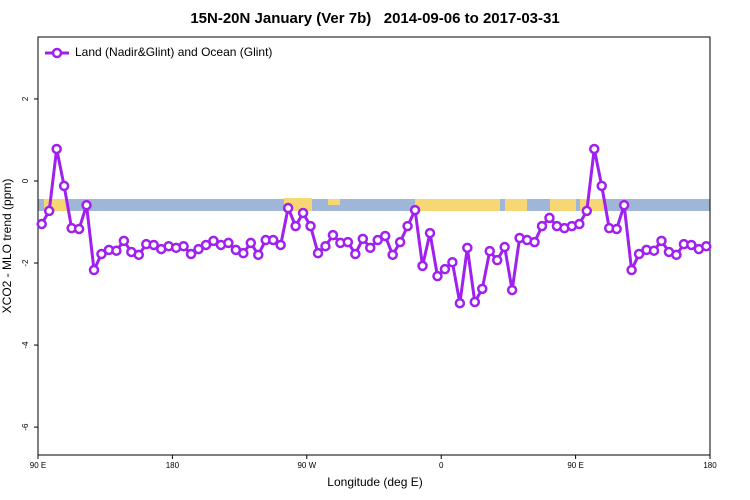  What do you see at coordinates (7, 246) in the screenshot?
I see `y-axis-label: XCO2 - MLO trend (ppm)` at bounding box center [7, 246].